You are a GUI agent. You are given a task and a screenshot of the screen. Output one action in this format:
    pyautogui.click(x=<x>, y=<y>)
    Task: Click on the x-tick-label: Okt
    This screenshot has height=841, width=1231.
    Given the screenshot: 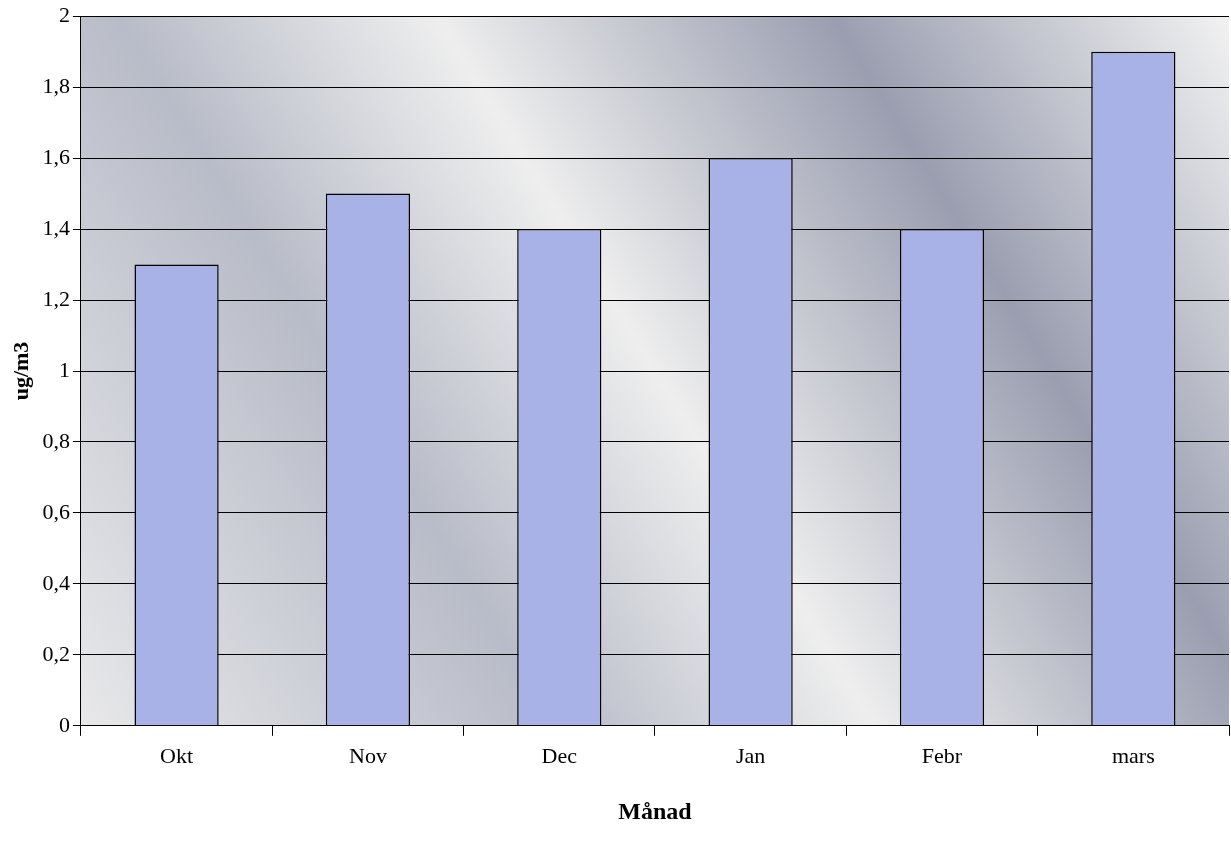 What is the action you would take?
    pyautogui.click(x=177, y=755)
    